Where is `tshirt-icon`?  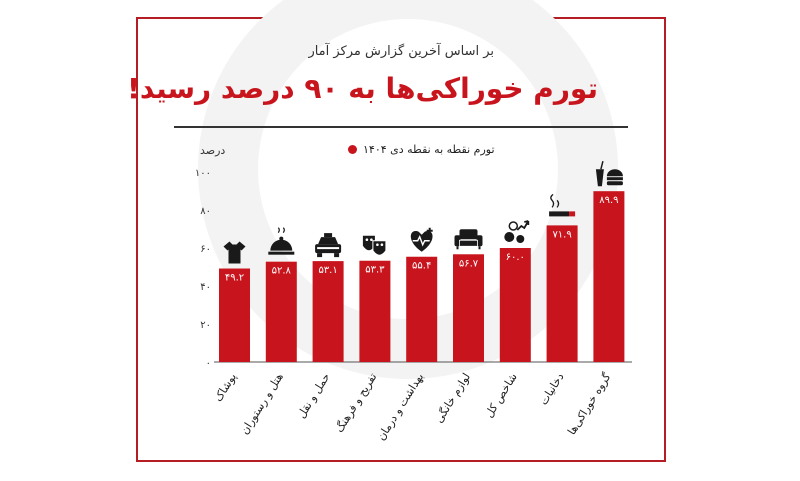
tshirt-icon is located at coordinates (234, 252).